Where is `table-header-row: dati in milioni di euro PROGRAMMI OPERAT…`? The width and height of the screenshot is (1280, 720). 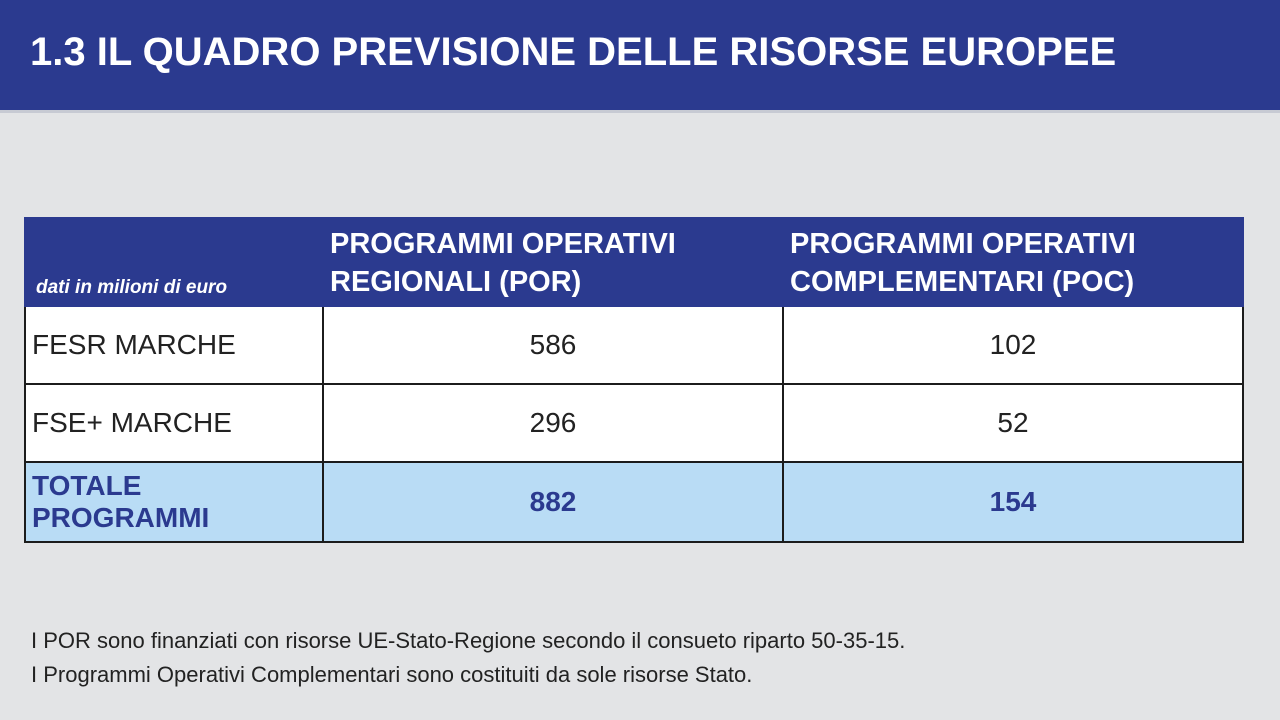 table-header-row: dati in milioni di euro PROGRAMMI OPERAT… is located at coordinates (634, 262).